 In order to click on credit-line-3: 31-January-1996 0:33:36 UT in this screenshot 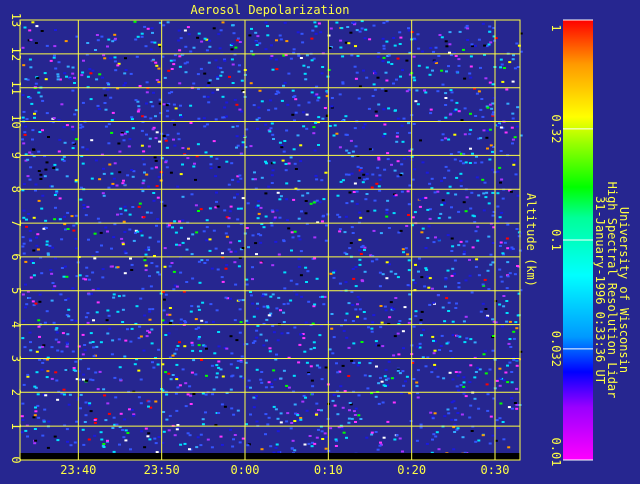, I will do `click(600, 290)`.